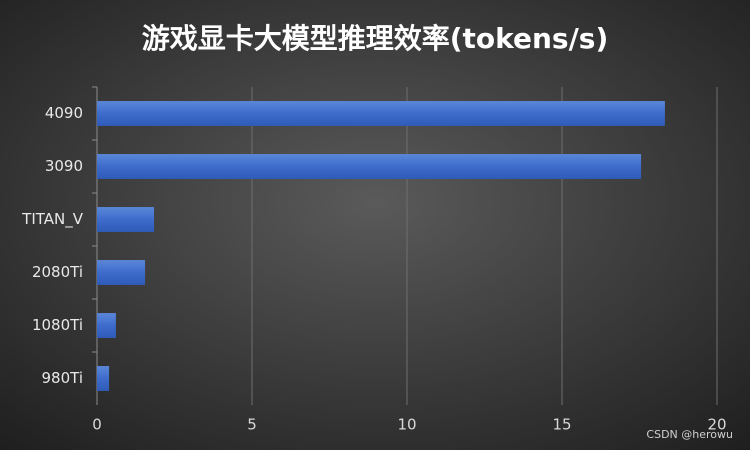 Image resolution: width=750 pixels, height=450 pixels. I want to click on x-tick-label: 15, so click(561, 425).